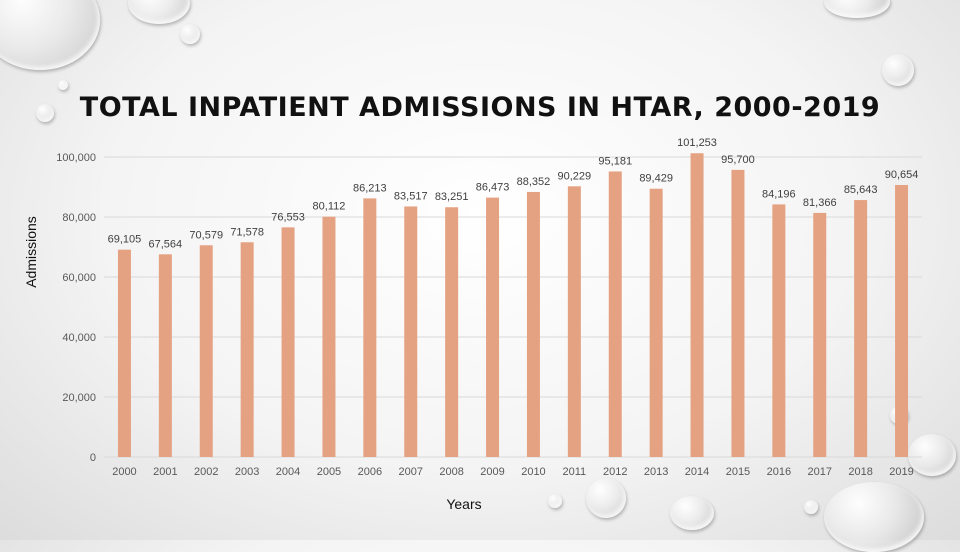 The image size is (960, 552). What do you see at coordinates (31, 252) in the screenshot?
I see `y-axis-title: Admissions` at bounding box center [31, 252].